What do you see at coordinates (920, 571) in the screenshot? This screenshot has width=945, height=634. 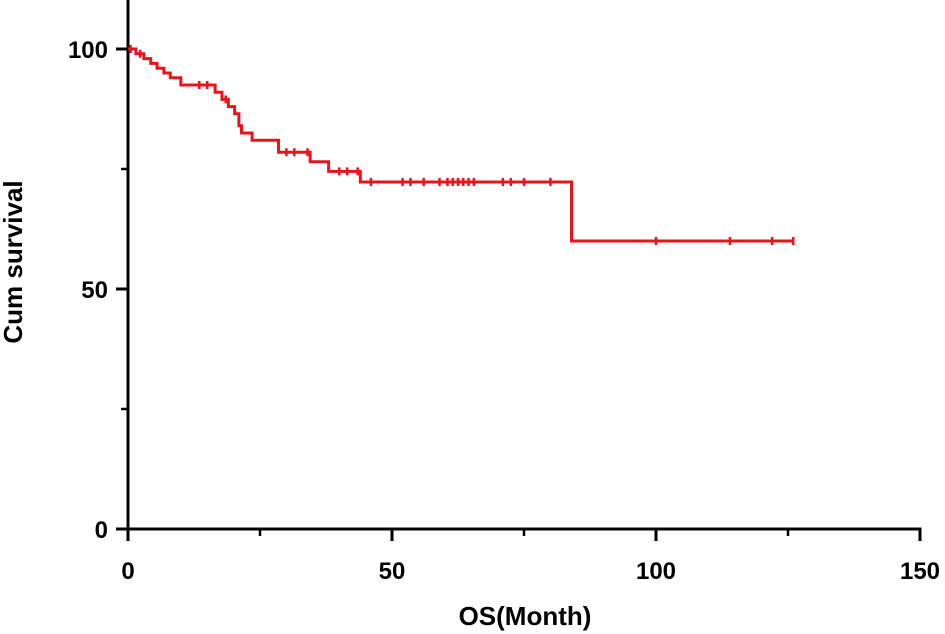 I see `x-tick-label: 150` at bounding box center [920, 571].